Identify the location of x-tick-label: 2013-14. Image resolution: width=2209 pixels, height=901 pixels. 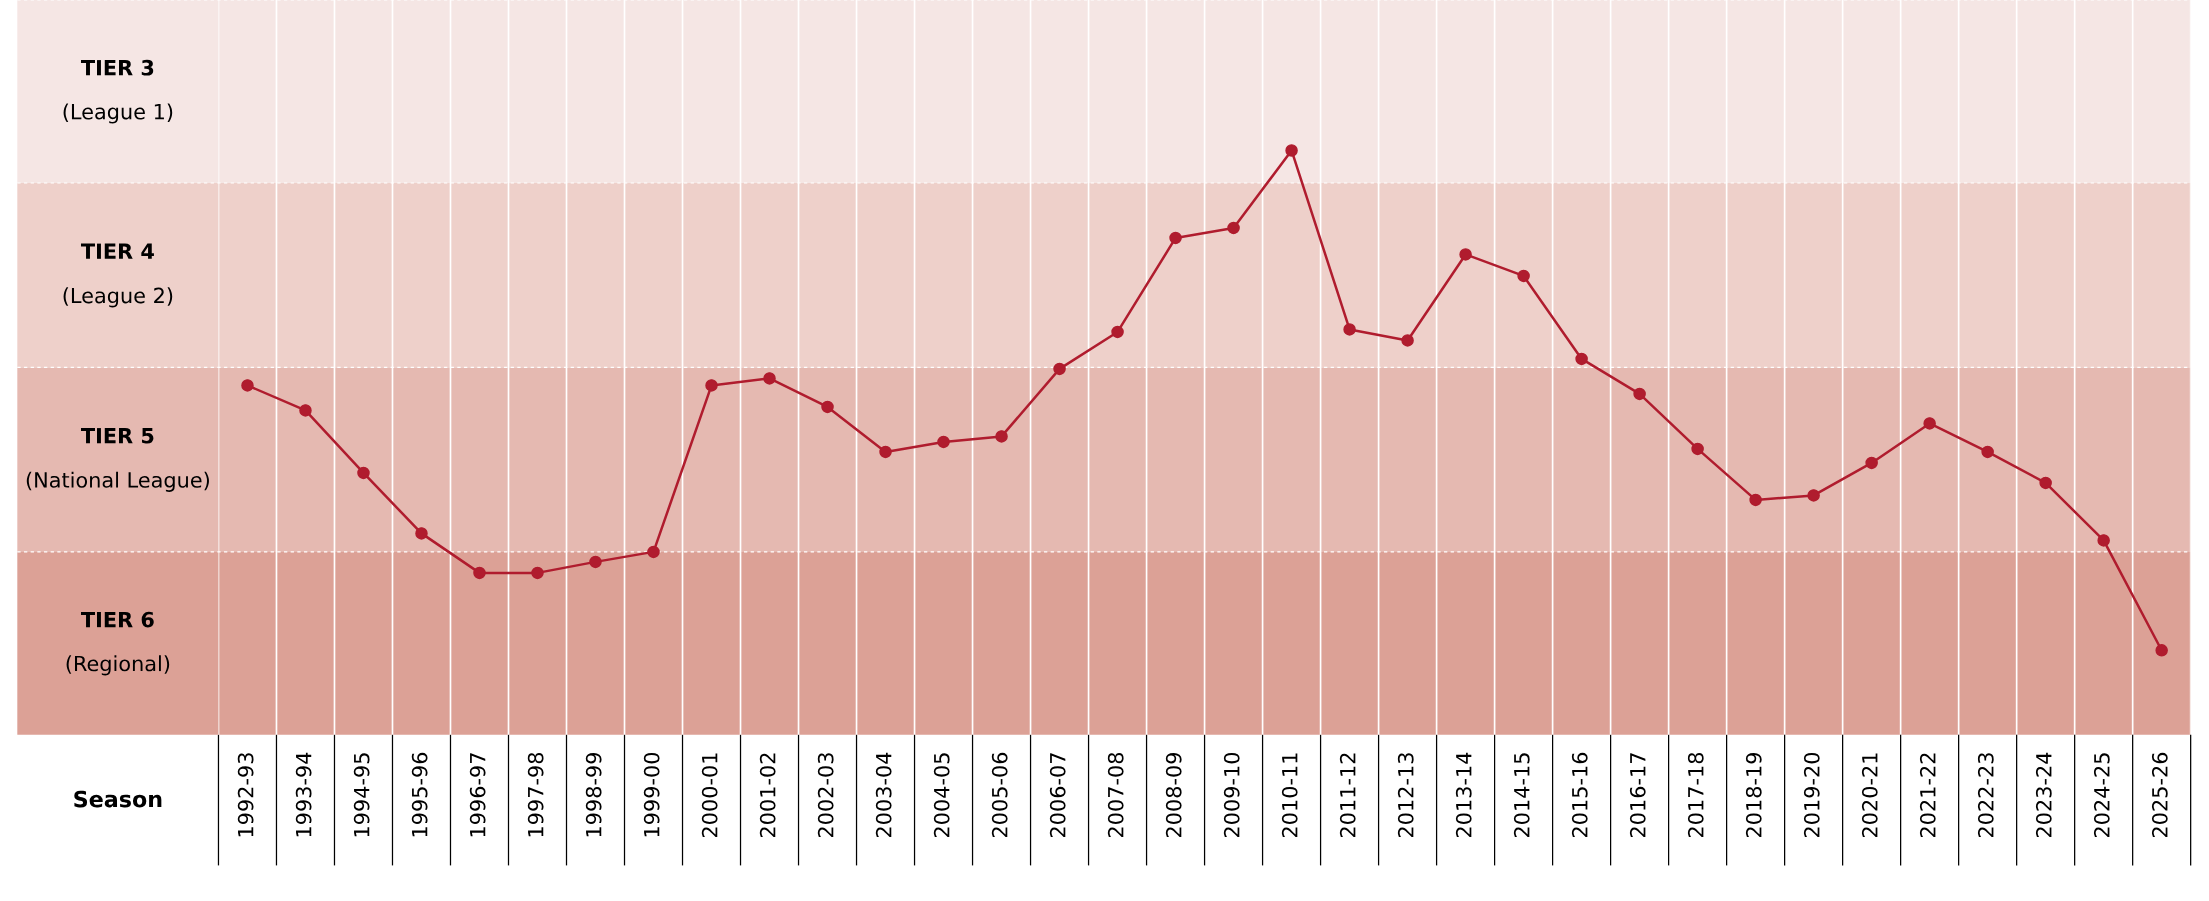
(1463, 795).